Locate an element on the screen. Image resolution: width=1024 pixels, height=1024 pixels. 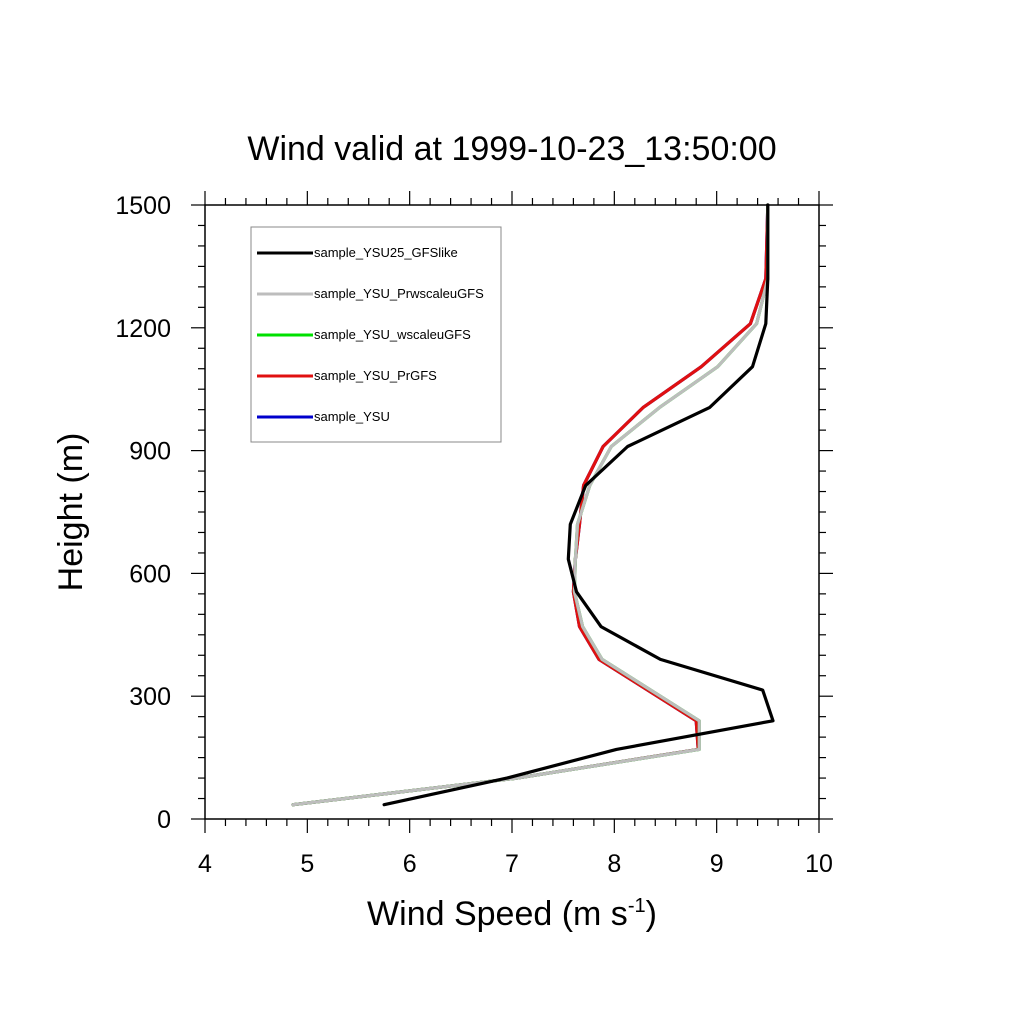
x-tick-labels: 4 5 6 7 8 9 10 is located at coordinates (515, 864).